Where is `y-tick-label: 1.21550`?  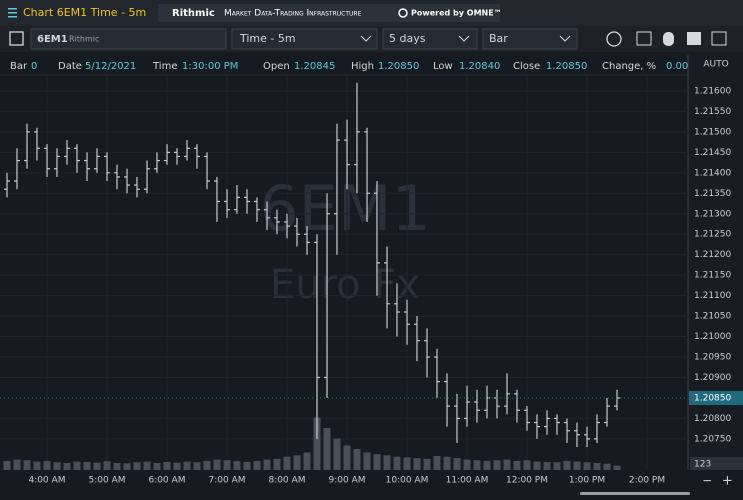
y-tick-label: 1.21550 is located at coordinates (712, 112).